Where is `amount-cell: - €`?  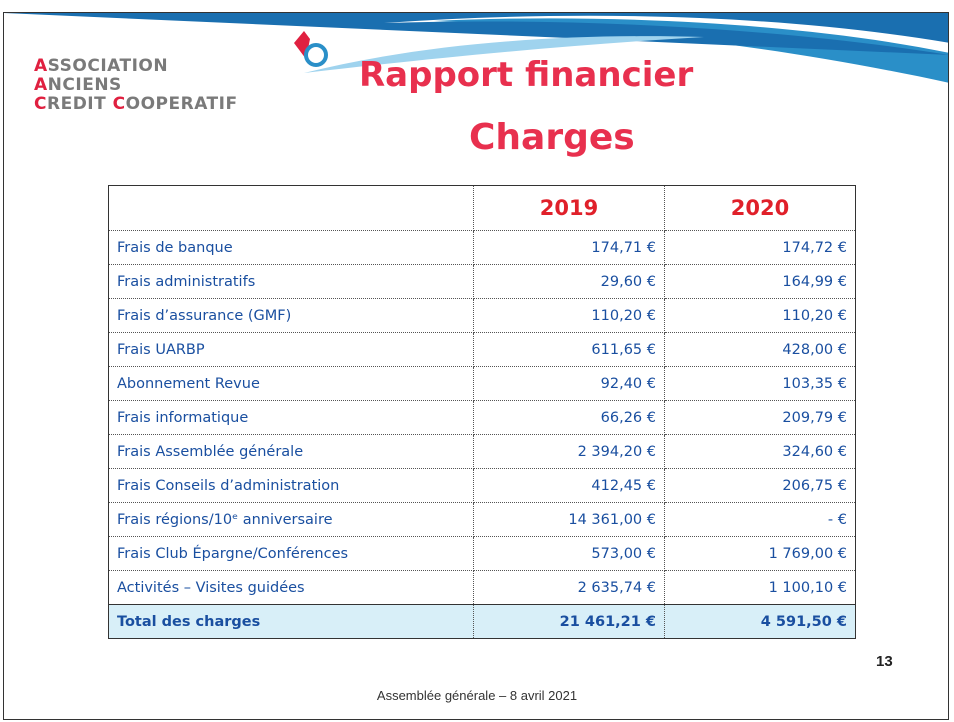 amount-cell: - € is located at coordinates (760, 519).